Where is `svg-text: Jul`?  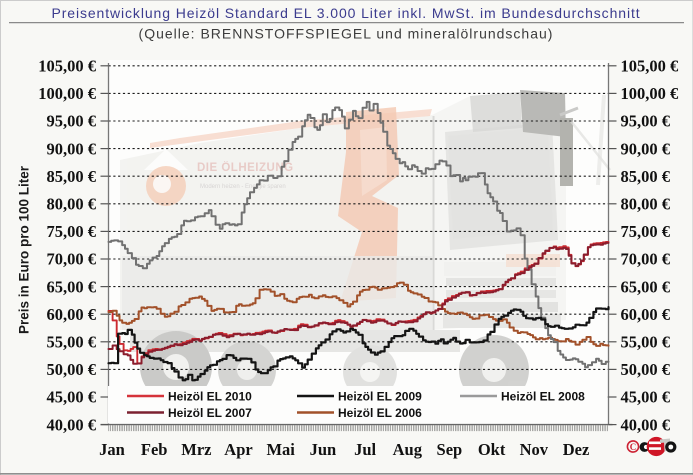 svg-text: Jul is located at coordinates (365, 449).